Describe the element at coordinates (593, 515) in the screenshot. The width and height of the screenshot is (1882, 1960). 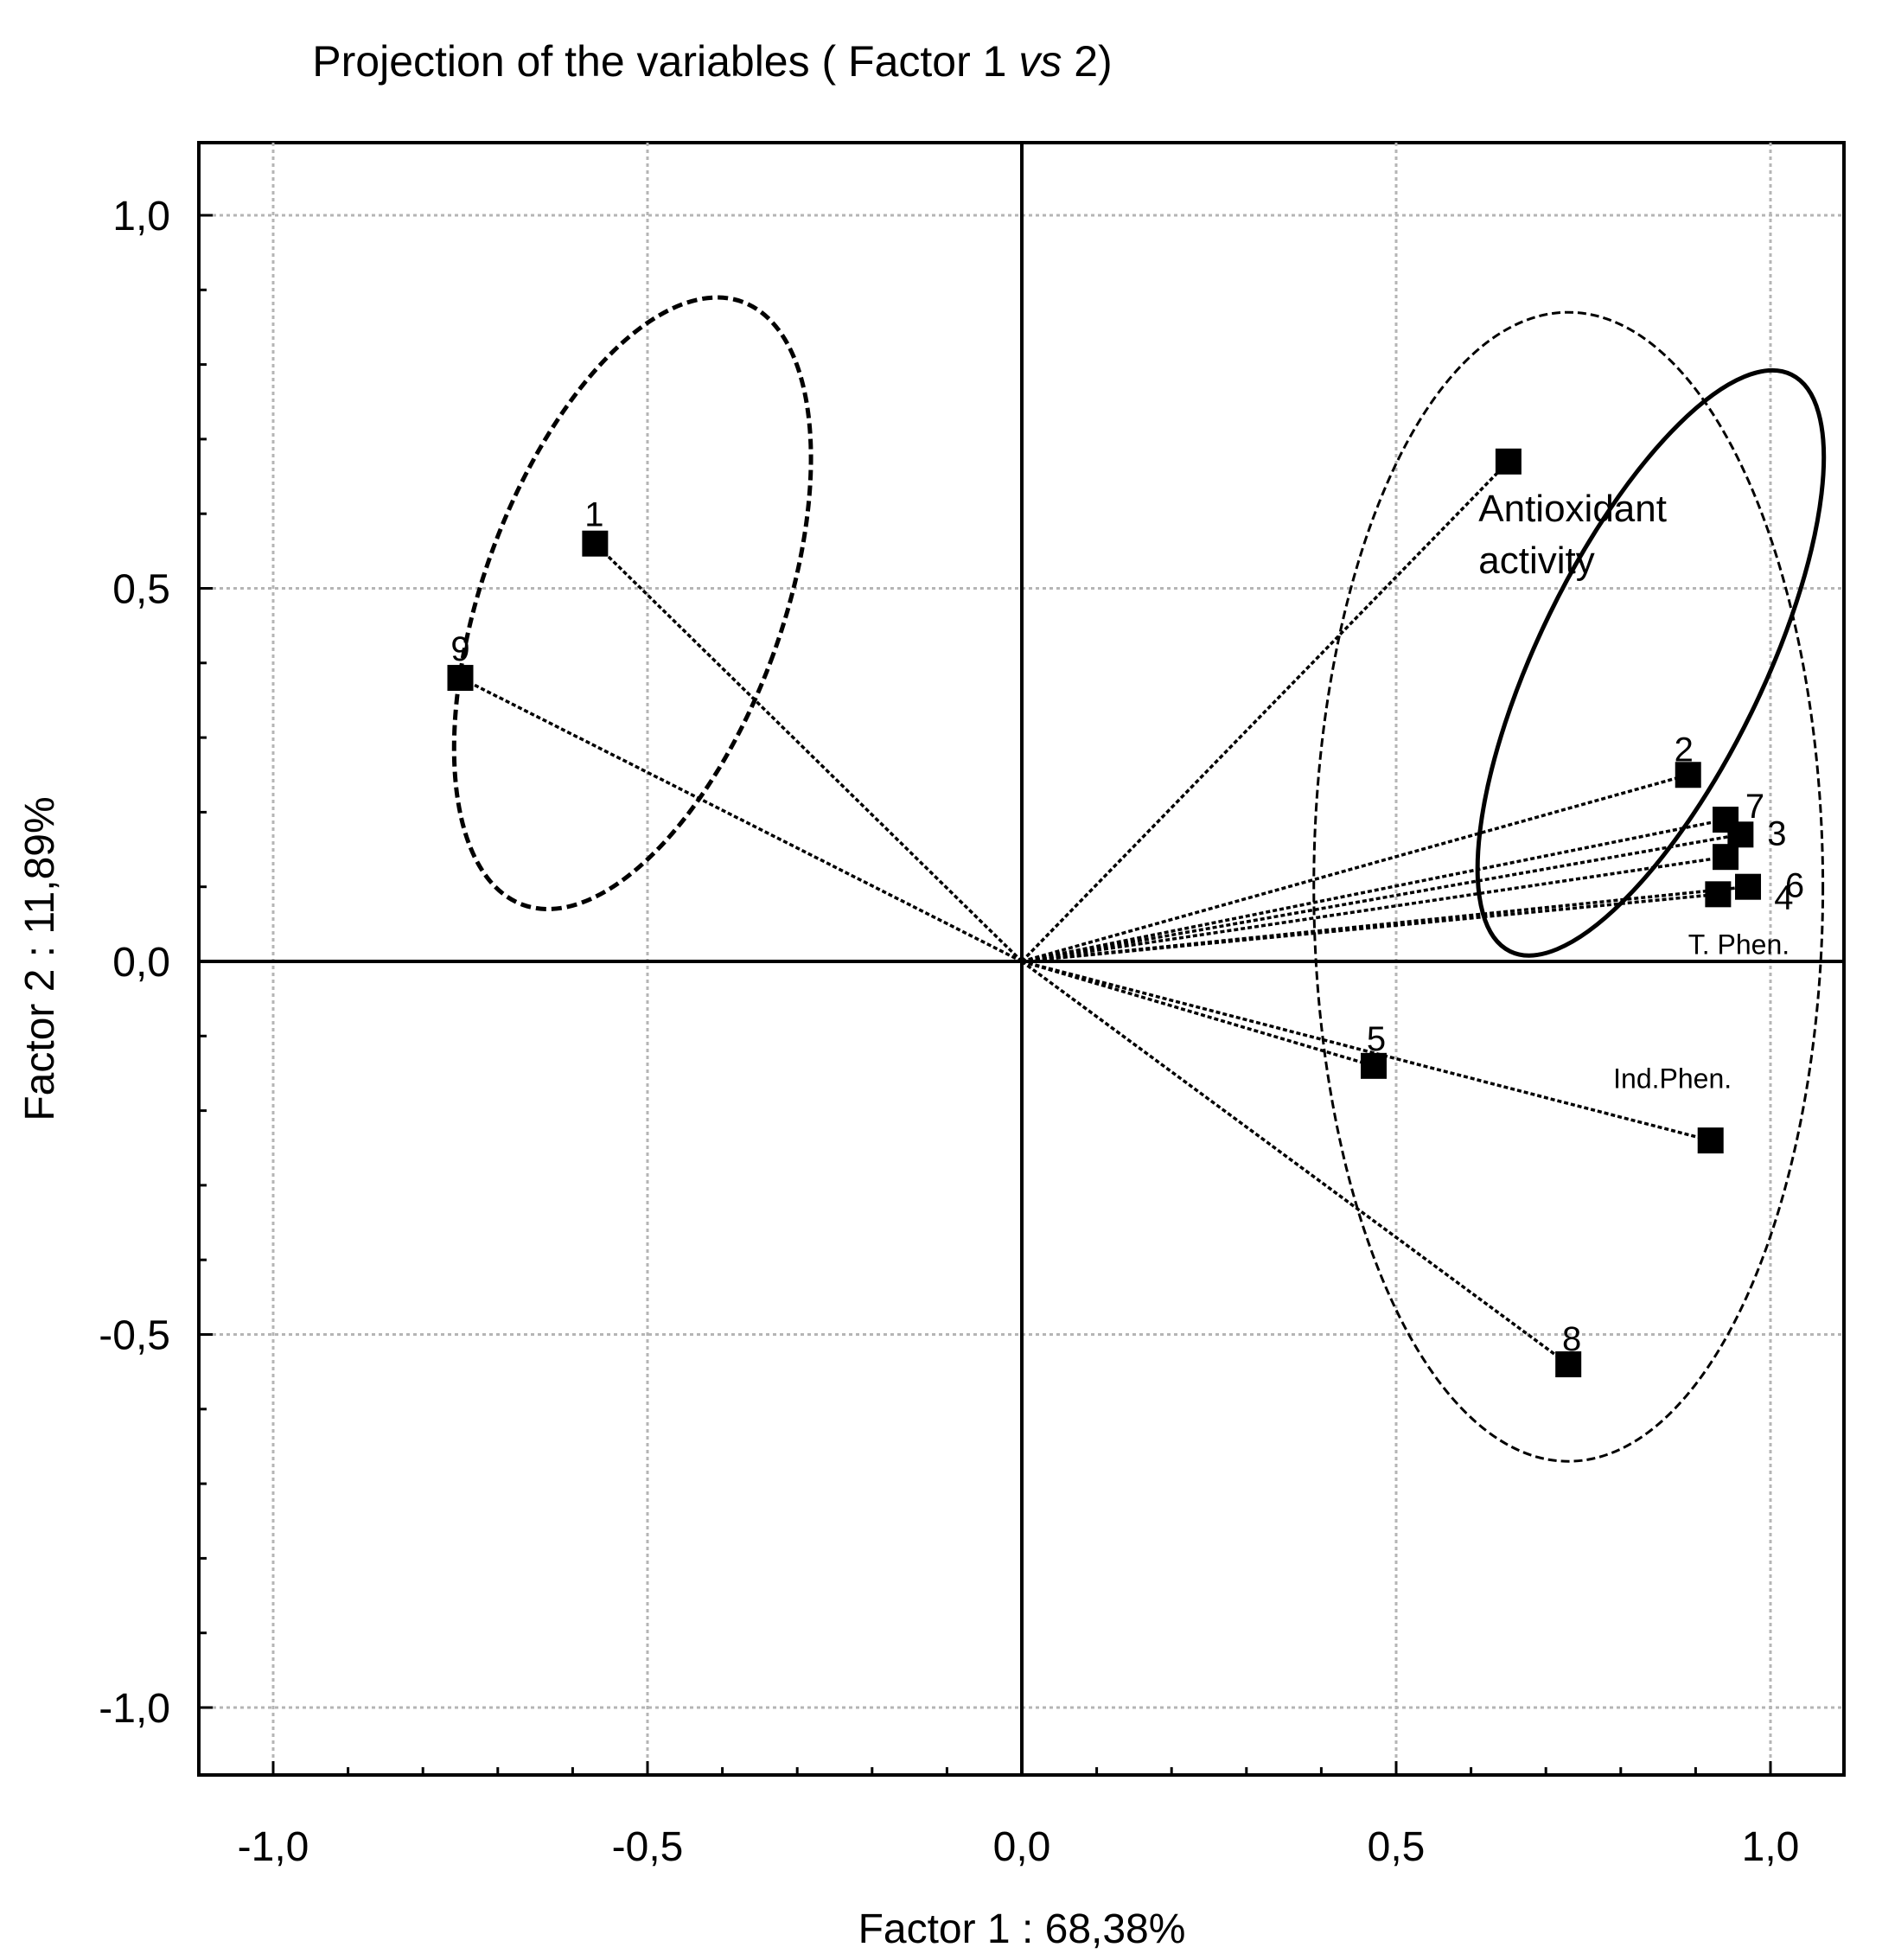
I see `point-label: 1` at that location.